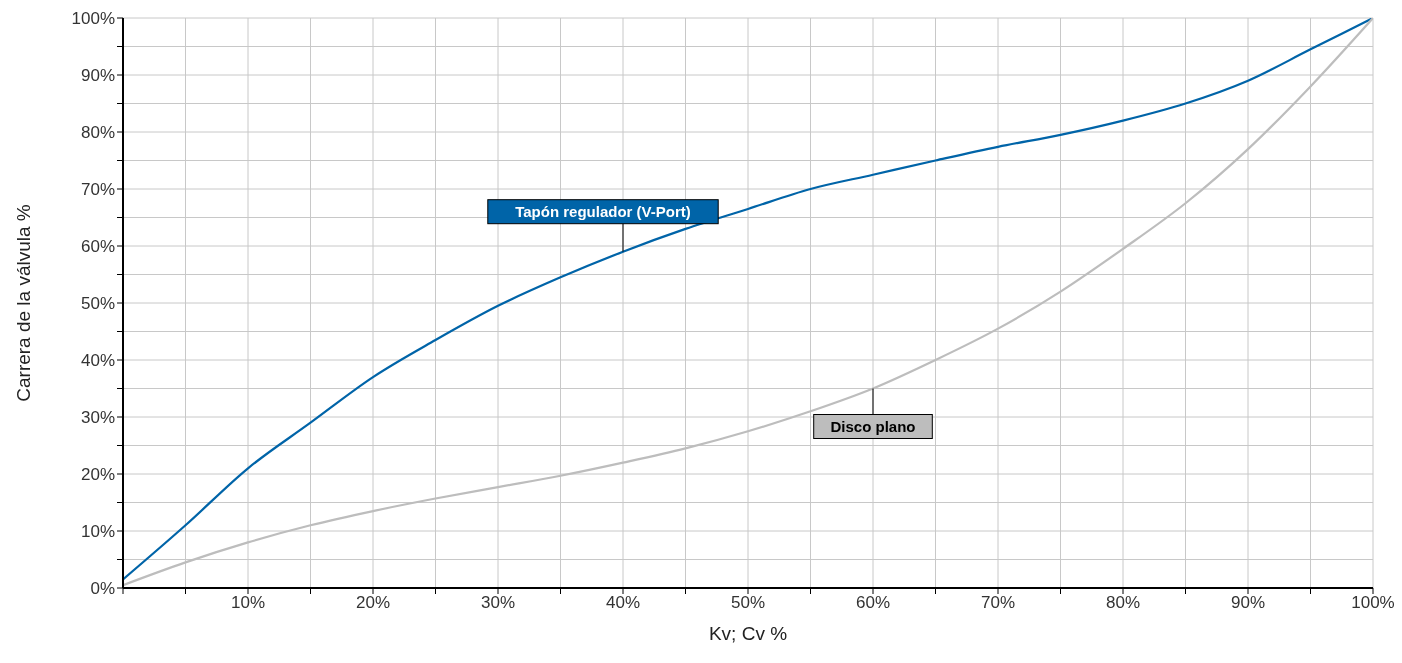  I want to click on x-tick-label: 40%, so click(623, 603).